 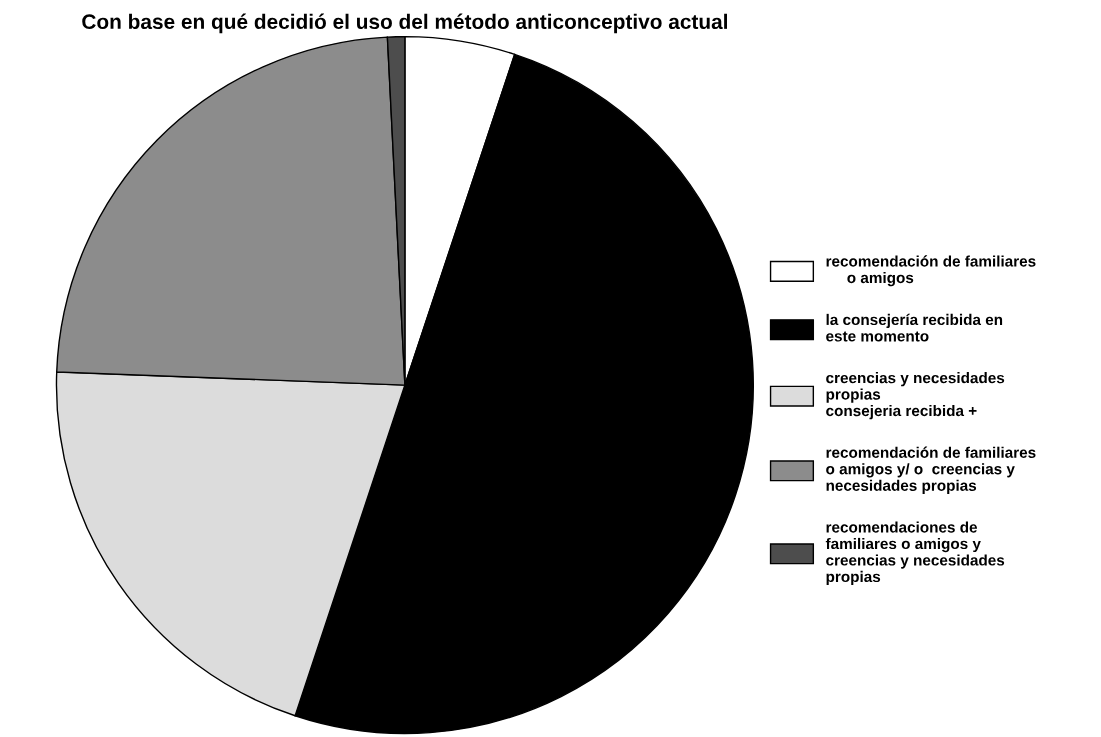 I want to click on chart-title: Con base en qué decidió el uso del método anticonceptivo actual, so click(x=404, y=23).